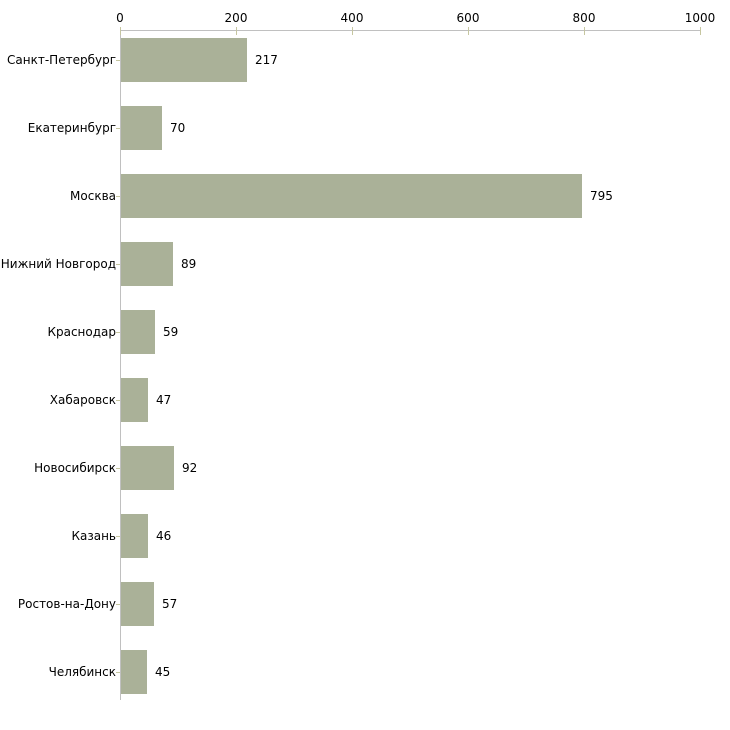 This screenshot has width=730, height=730. Describe the element at coordinates (93, 536) in the screenshot. I see `category-label: Казань` at that location.